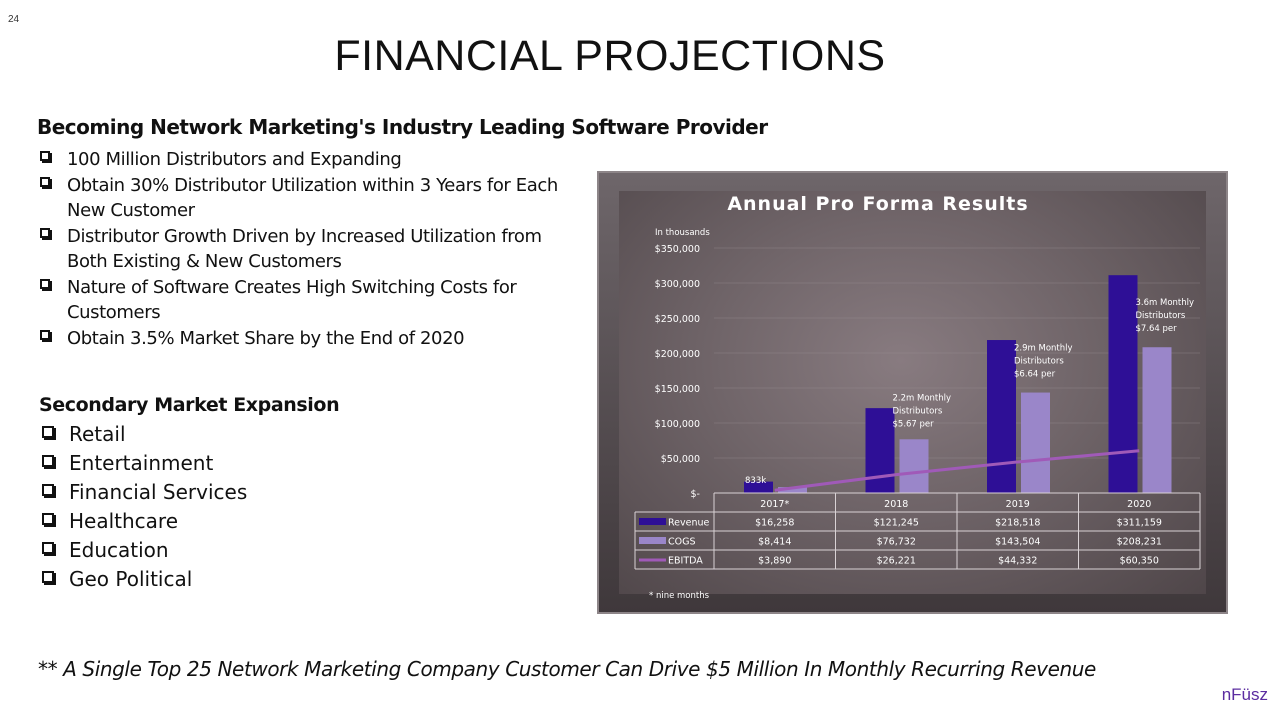  What do you see at coordinates (755, 481) in the screenshot?
I see `annotation-label: 833k` at bounding box center [755, 481].